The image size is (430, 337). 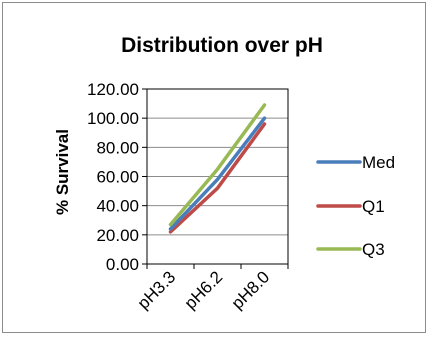 What do you see at coordinates (373, 249) in the screenshot?
I see `legend-label: Q3` at bounding box center [373, 249].